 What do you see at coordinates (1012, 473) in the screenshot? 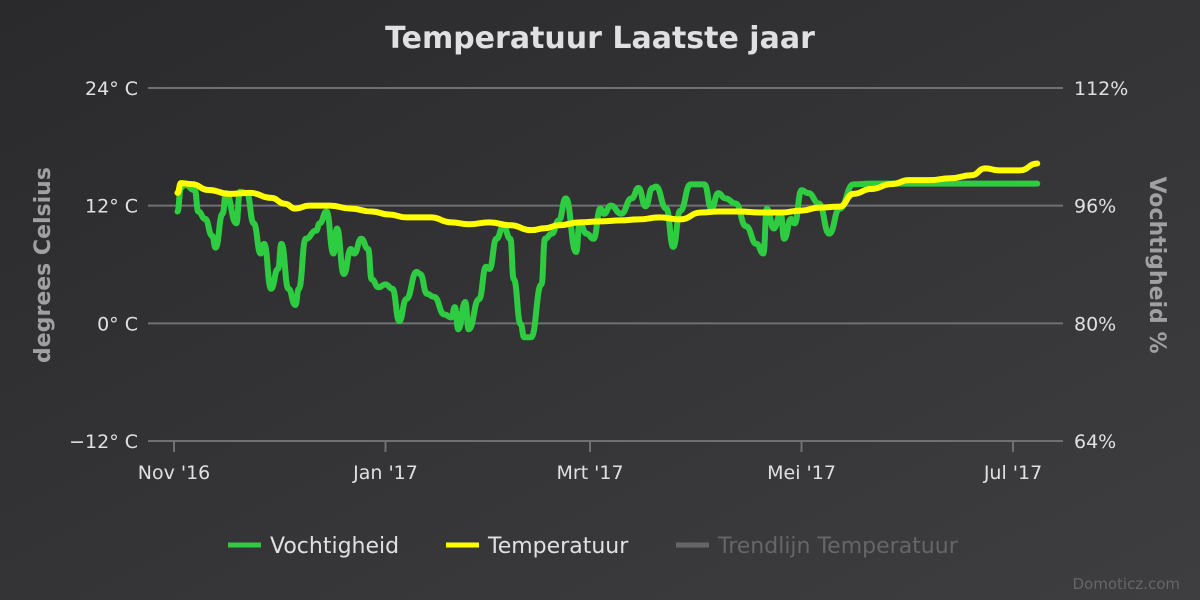
I see `x-tick-label: Jul '17` at bounding box center [1012, 473].